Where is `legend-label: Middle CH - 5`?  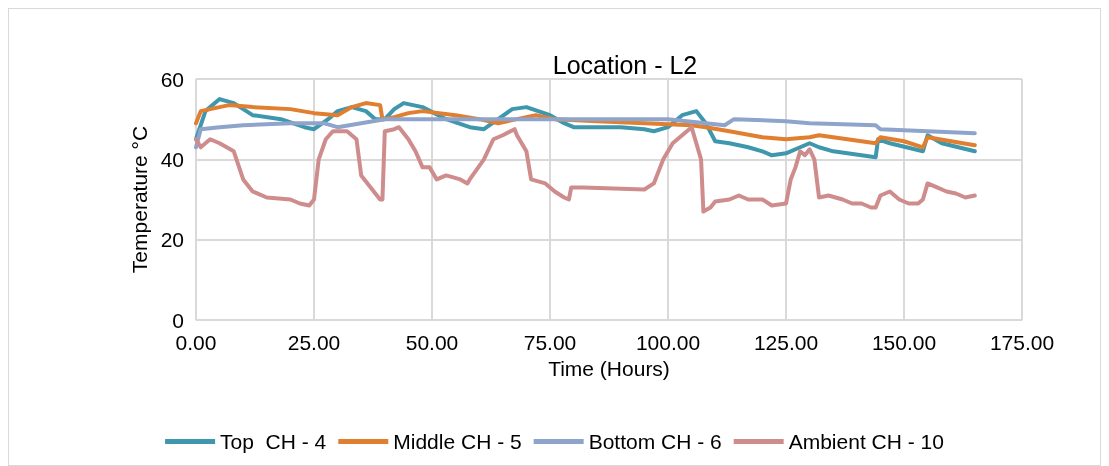
legend-label: Middle CH - 5 is located at coordinates (457, 441).